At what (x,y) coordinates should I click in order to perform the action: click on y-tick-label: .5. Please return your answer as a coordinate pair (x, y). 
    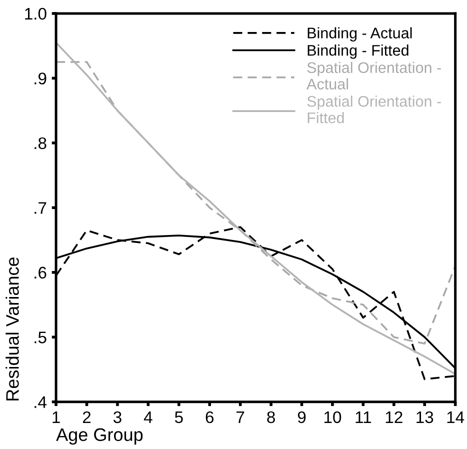
    Looking at the image, I should click on (40, 338).